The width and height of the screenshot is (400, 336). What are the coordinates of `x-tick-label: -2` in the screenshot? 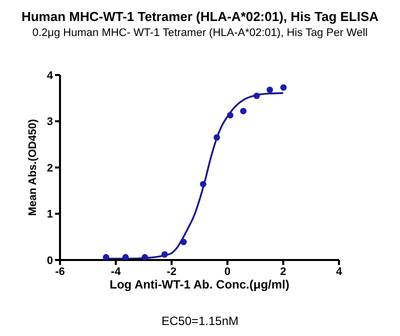 It's located at (171, 272).